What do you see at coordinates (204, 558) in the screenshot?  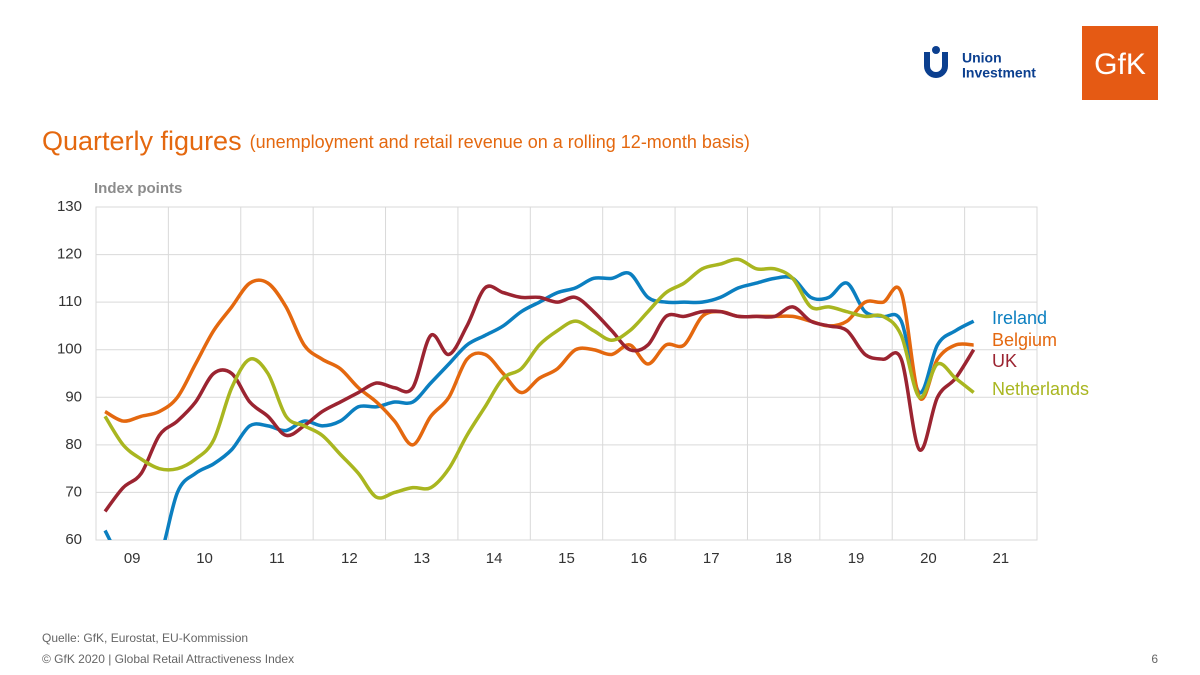 I see `x-tick-label: 10` at bounding box center [204, 558].